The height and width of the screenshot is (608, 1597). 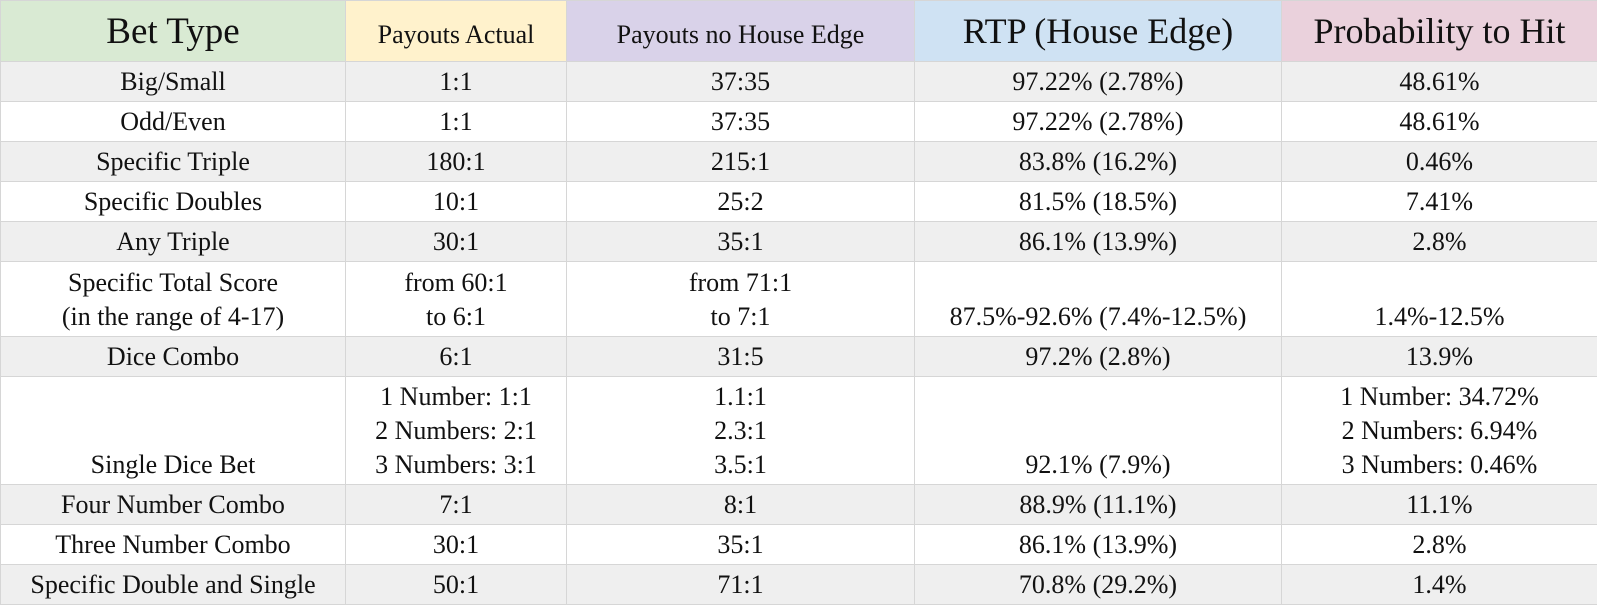 I want to click on cell-text: 8:1, so click(x=740, y=504).